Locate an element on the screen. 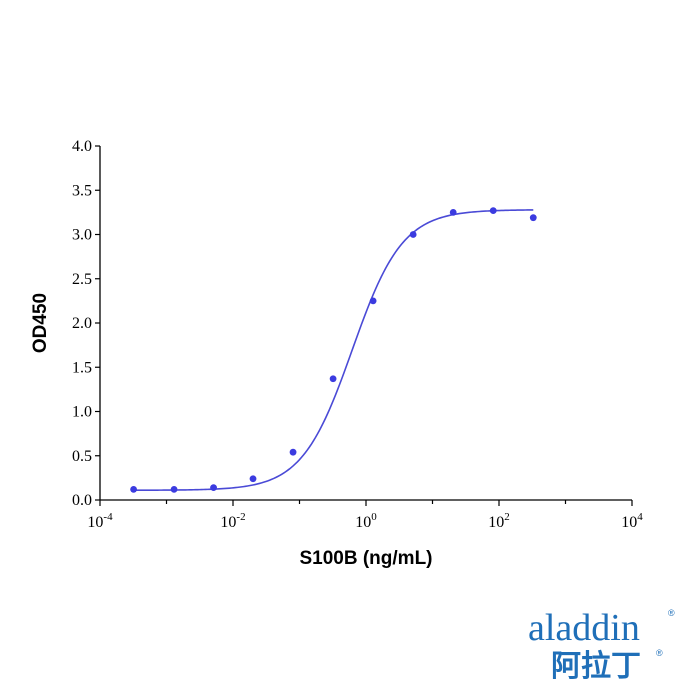 This screenshot has height=700, width=700. y-ticks: 0.0 0.5 1.0 1.5 2.0 2.5 3.0 3.5 4.0 is located at coordinates (86, 323).